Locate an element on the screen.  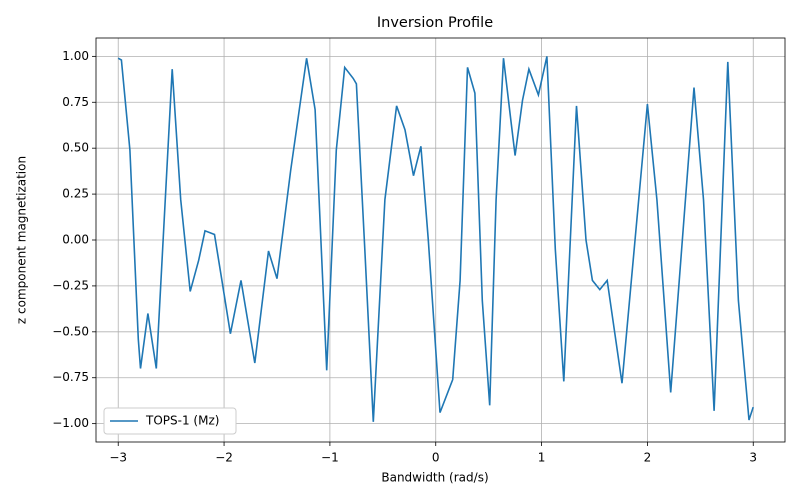
y-axis-label: z component magnetization is located at coordinates (22, 240).